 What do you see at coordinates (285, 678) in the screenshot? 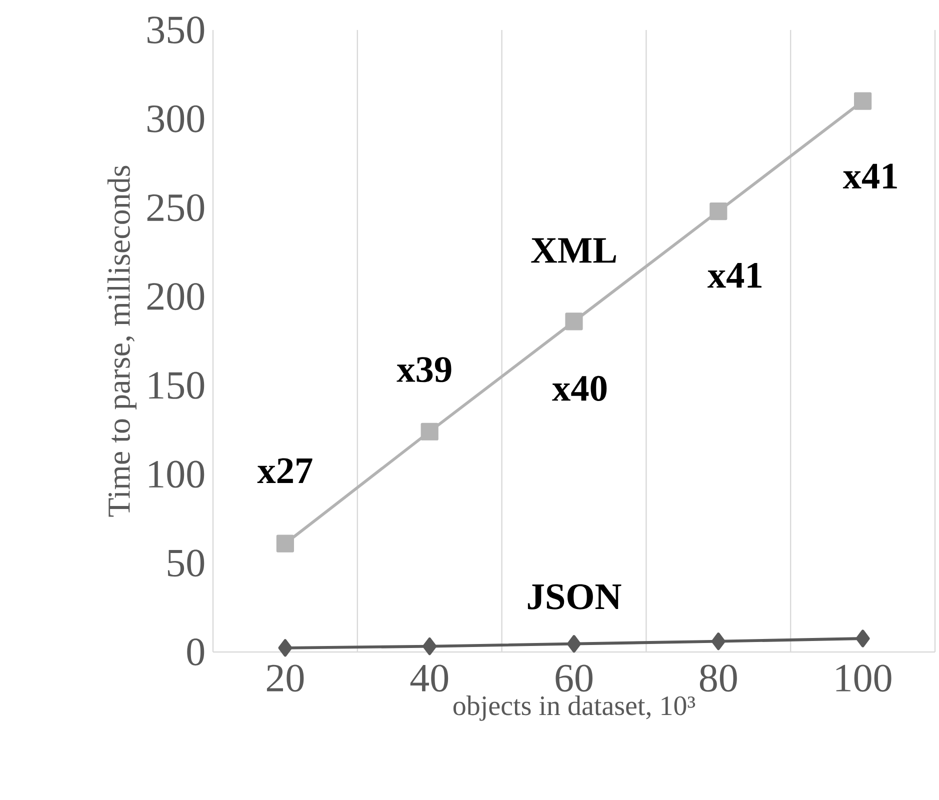
I see `x-tick-label: 20` at bounding box center [285, 678].